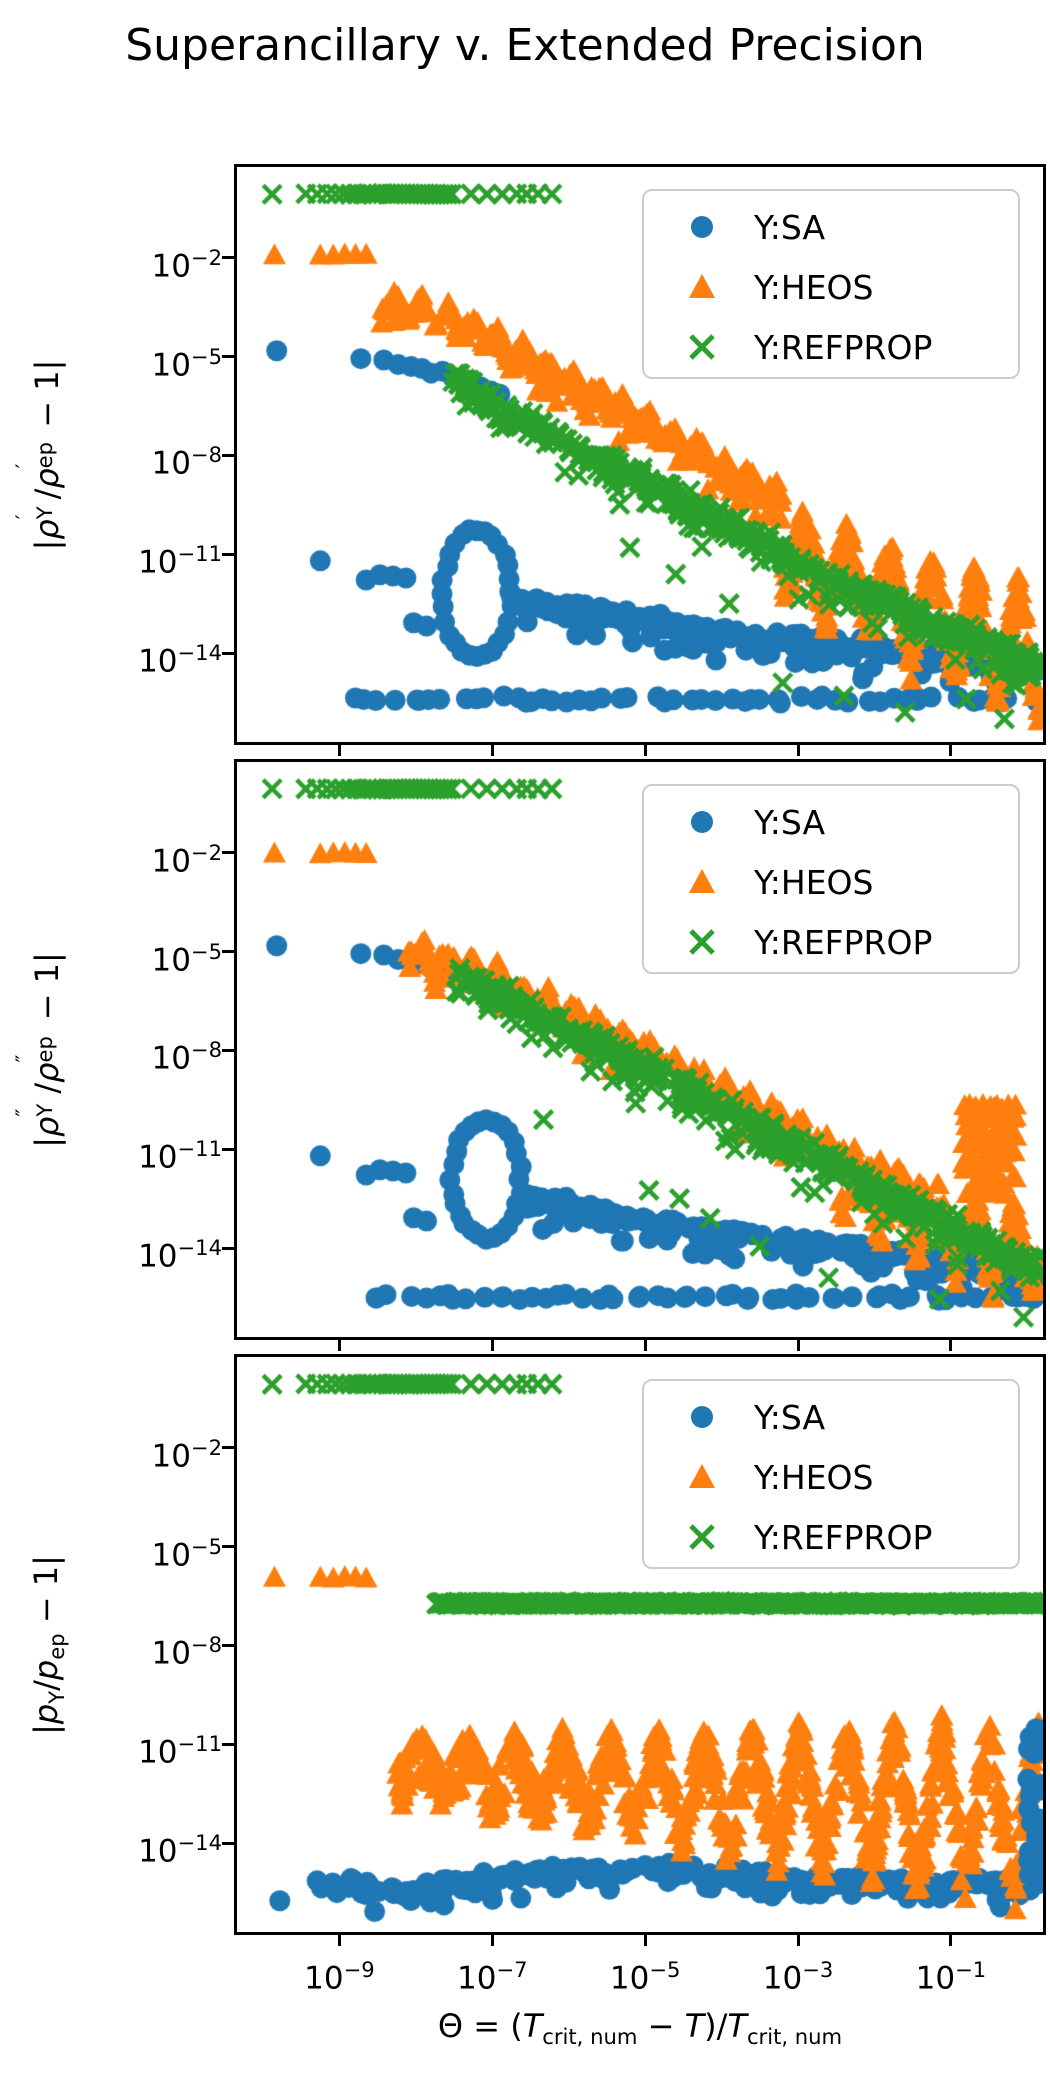 The image size is (1050, 2100). I want to click on page-title: Superancillary v. Extended Precision, so click(525, 45).